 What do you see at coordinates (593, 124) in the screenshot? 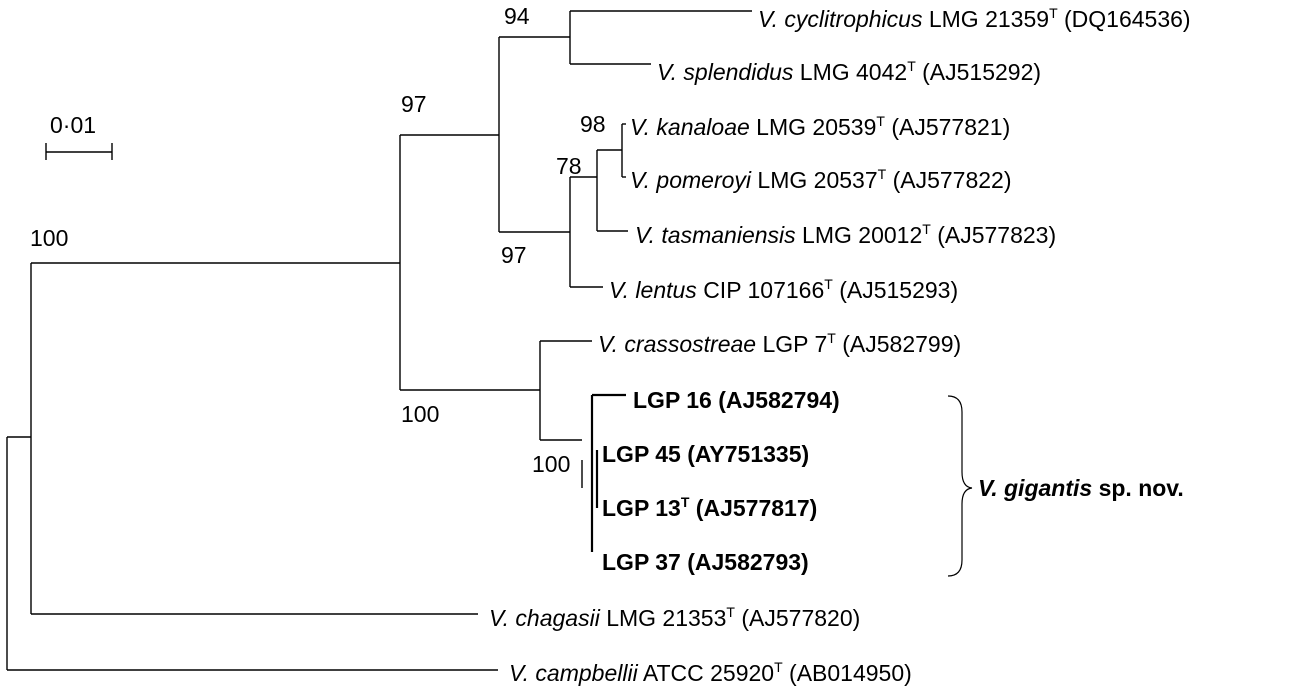
I see `bootstrap-value: 98` at bounding box center [593, 124].